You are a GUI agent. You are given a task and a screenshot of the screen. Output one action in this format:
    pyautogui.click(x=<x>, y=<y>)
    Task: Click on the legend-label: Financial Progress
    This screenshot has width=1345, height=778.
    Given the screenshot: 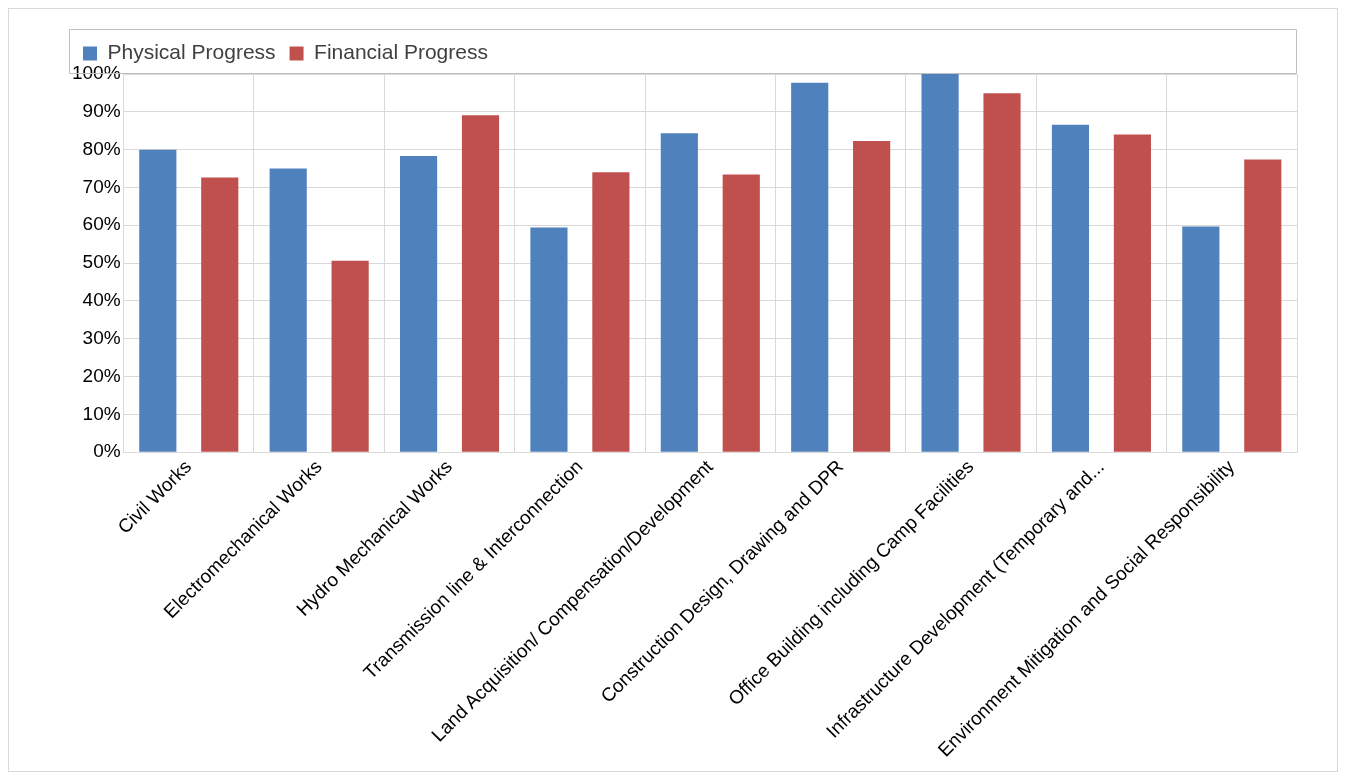 What is the action you would take?
    pyautogui.click(x=401, y=52)
    